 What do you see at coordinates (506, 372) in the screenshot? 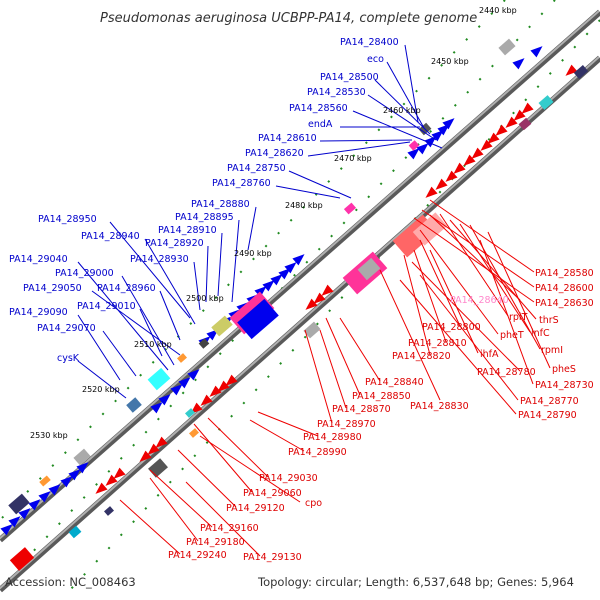
I see `gene-label: PA14_28780` at bounding box center [506, 372].